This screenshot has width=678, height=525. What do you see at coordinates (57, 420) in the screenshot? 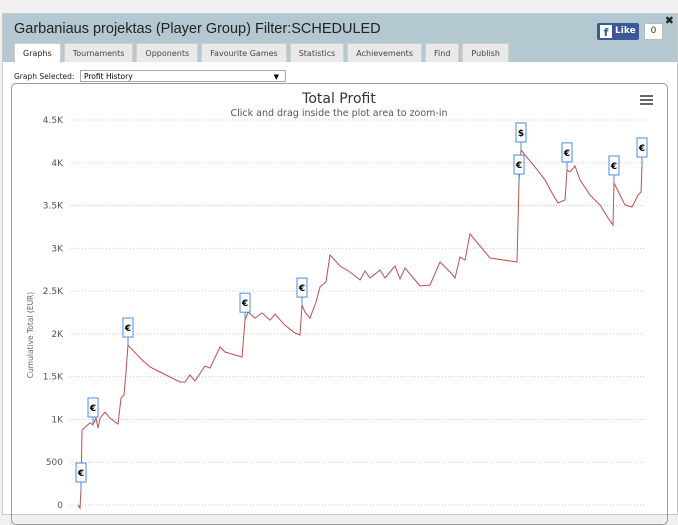
I see `y-tick-label: 1K` at bounding box center [57, 420].